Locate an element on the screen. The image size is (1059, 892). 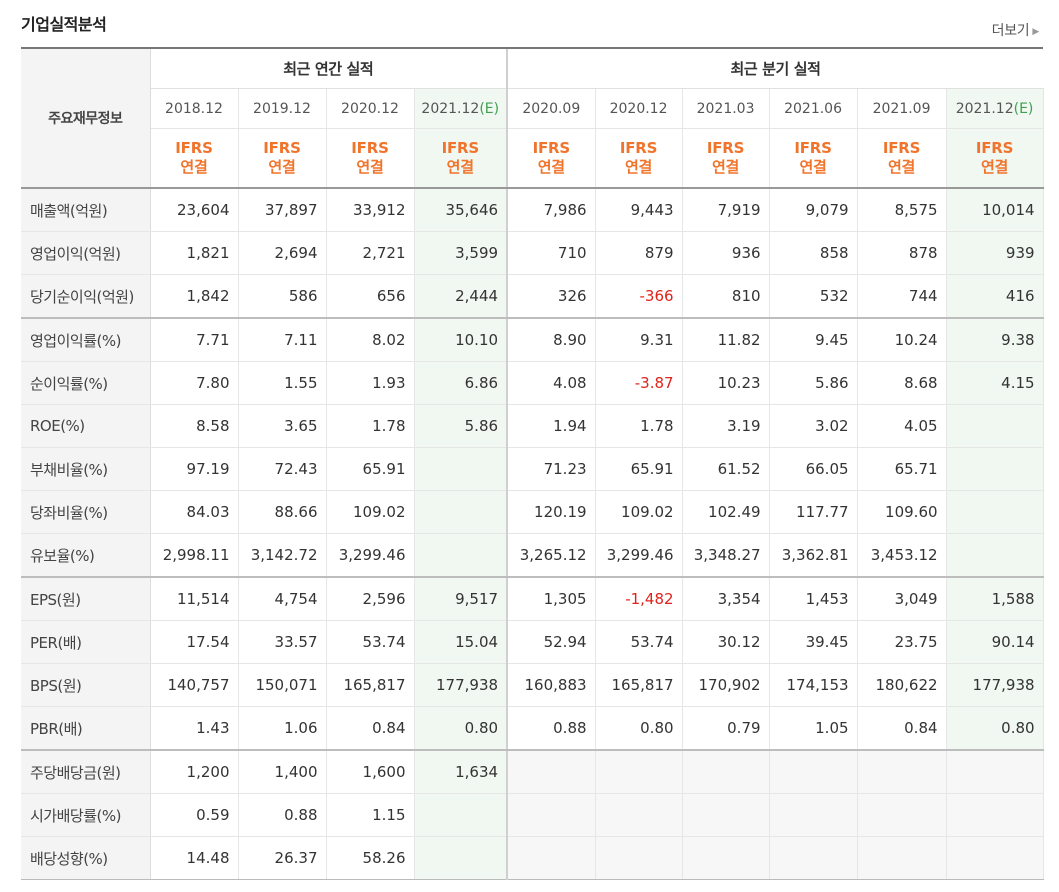
data-cell: 9,079 is located at coordinates (813, 210).